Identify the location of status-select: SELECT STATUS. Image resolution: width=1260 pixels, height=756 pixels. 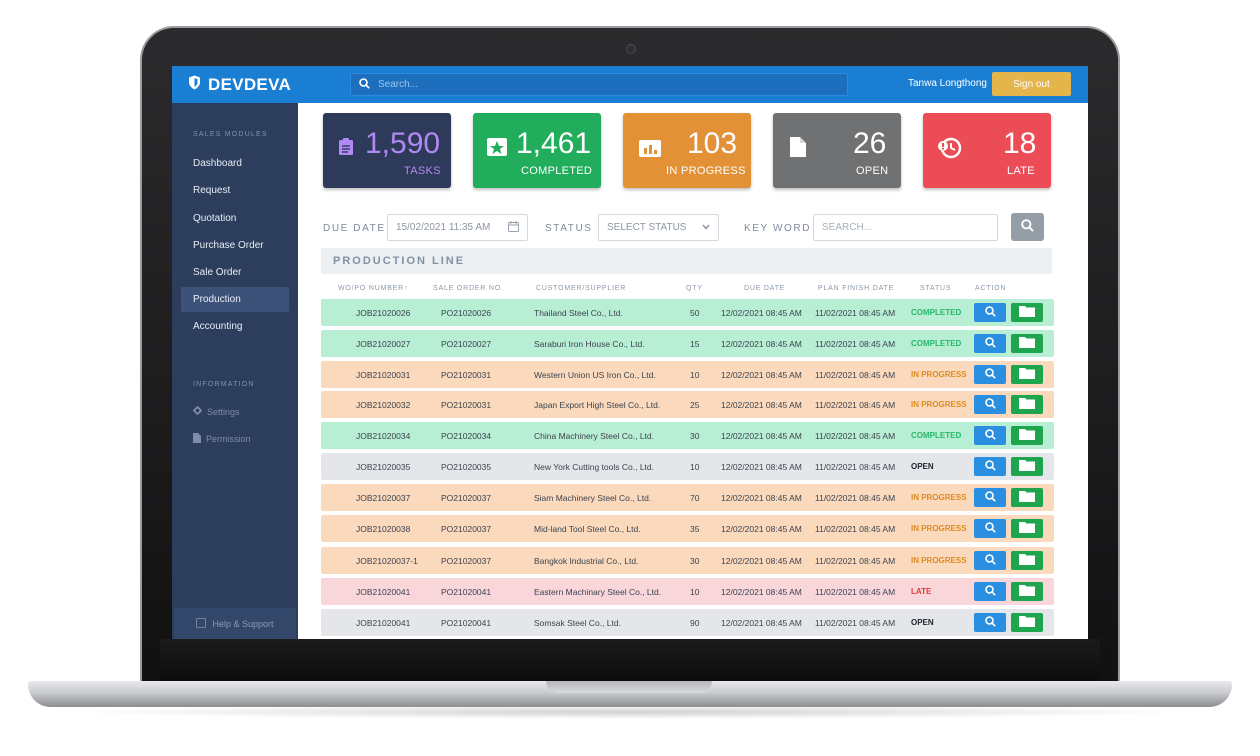
(658, 227).